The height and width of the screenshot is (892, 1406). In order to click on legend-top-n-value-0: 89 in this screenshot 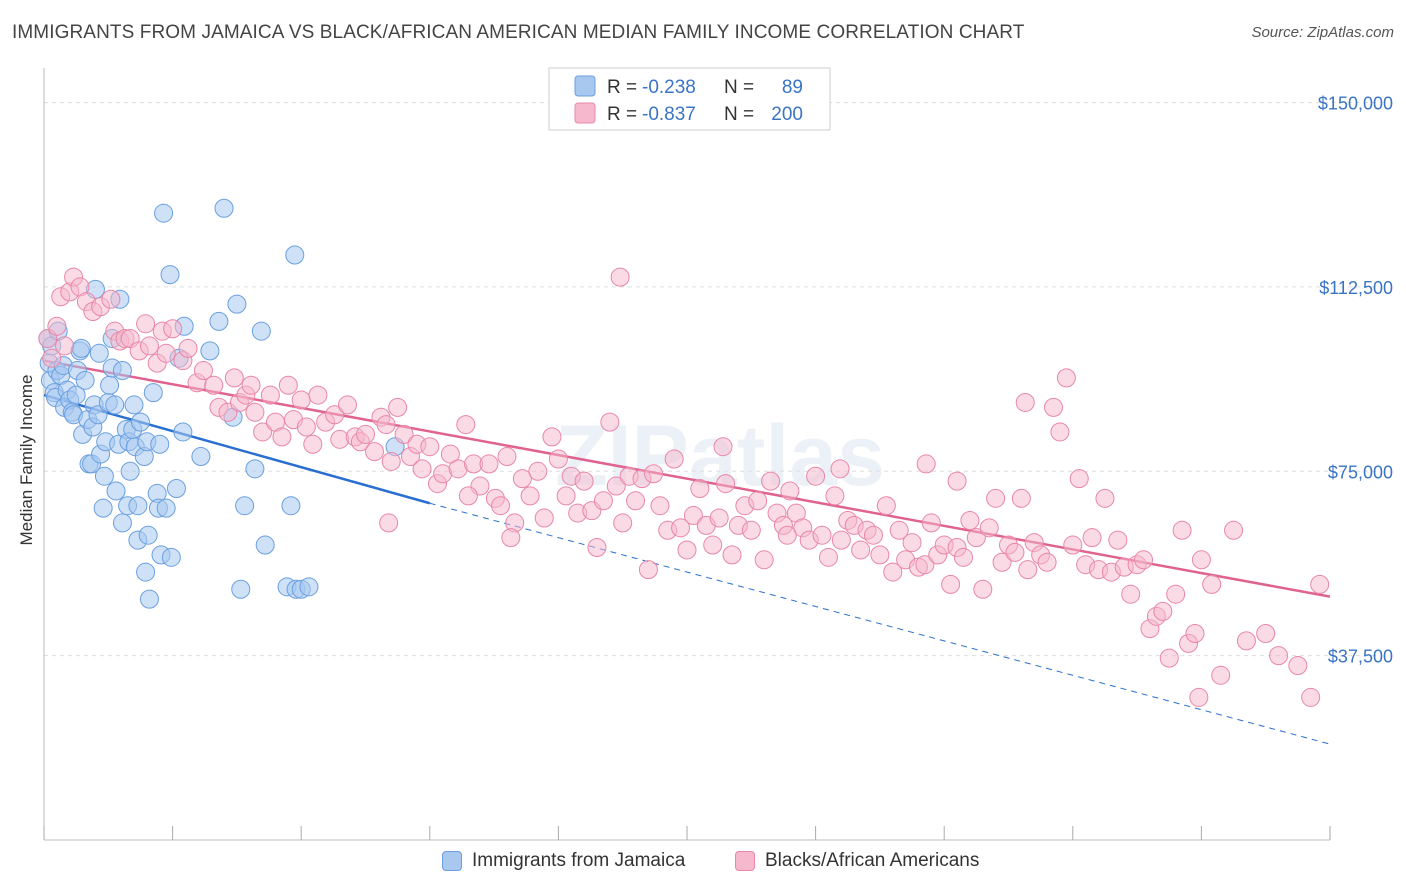, I will do `click(792, 87)`.